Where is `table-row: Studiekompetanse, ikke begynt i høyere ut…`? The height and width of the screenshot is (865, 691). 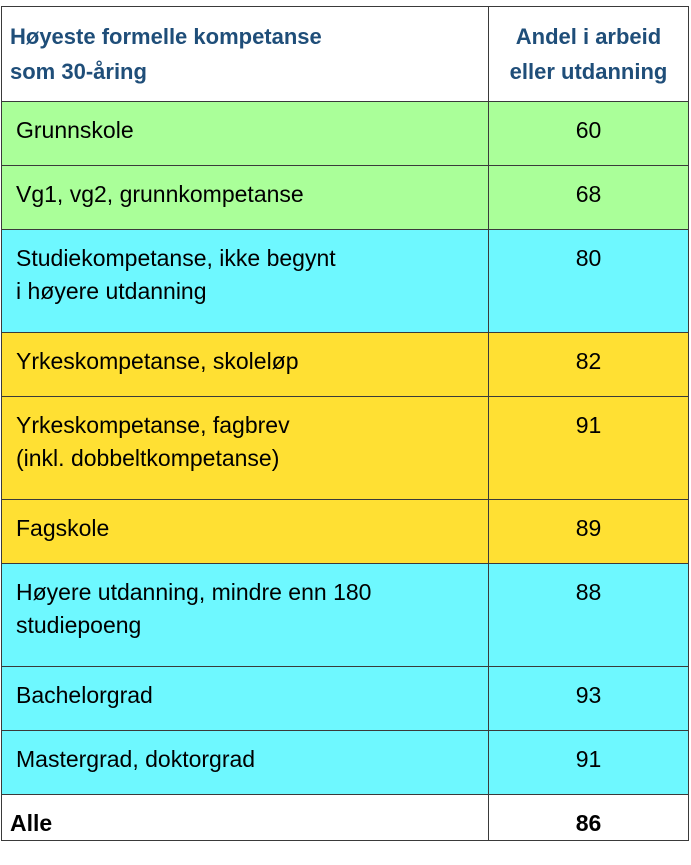 table-row: Studiekompetanse, ikke begynt i høyere ut… is located at coordinates (345, 281).